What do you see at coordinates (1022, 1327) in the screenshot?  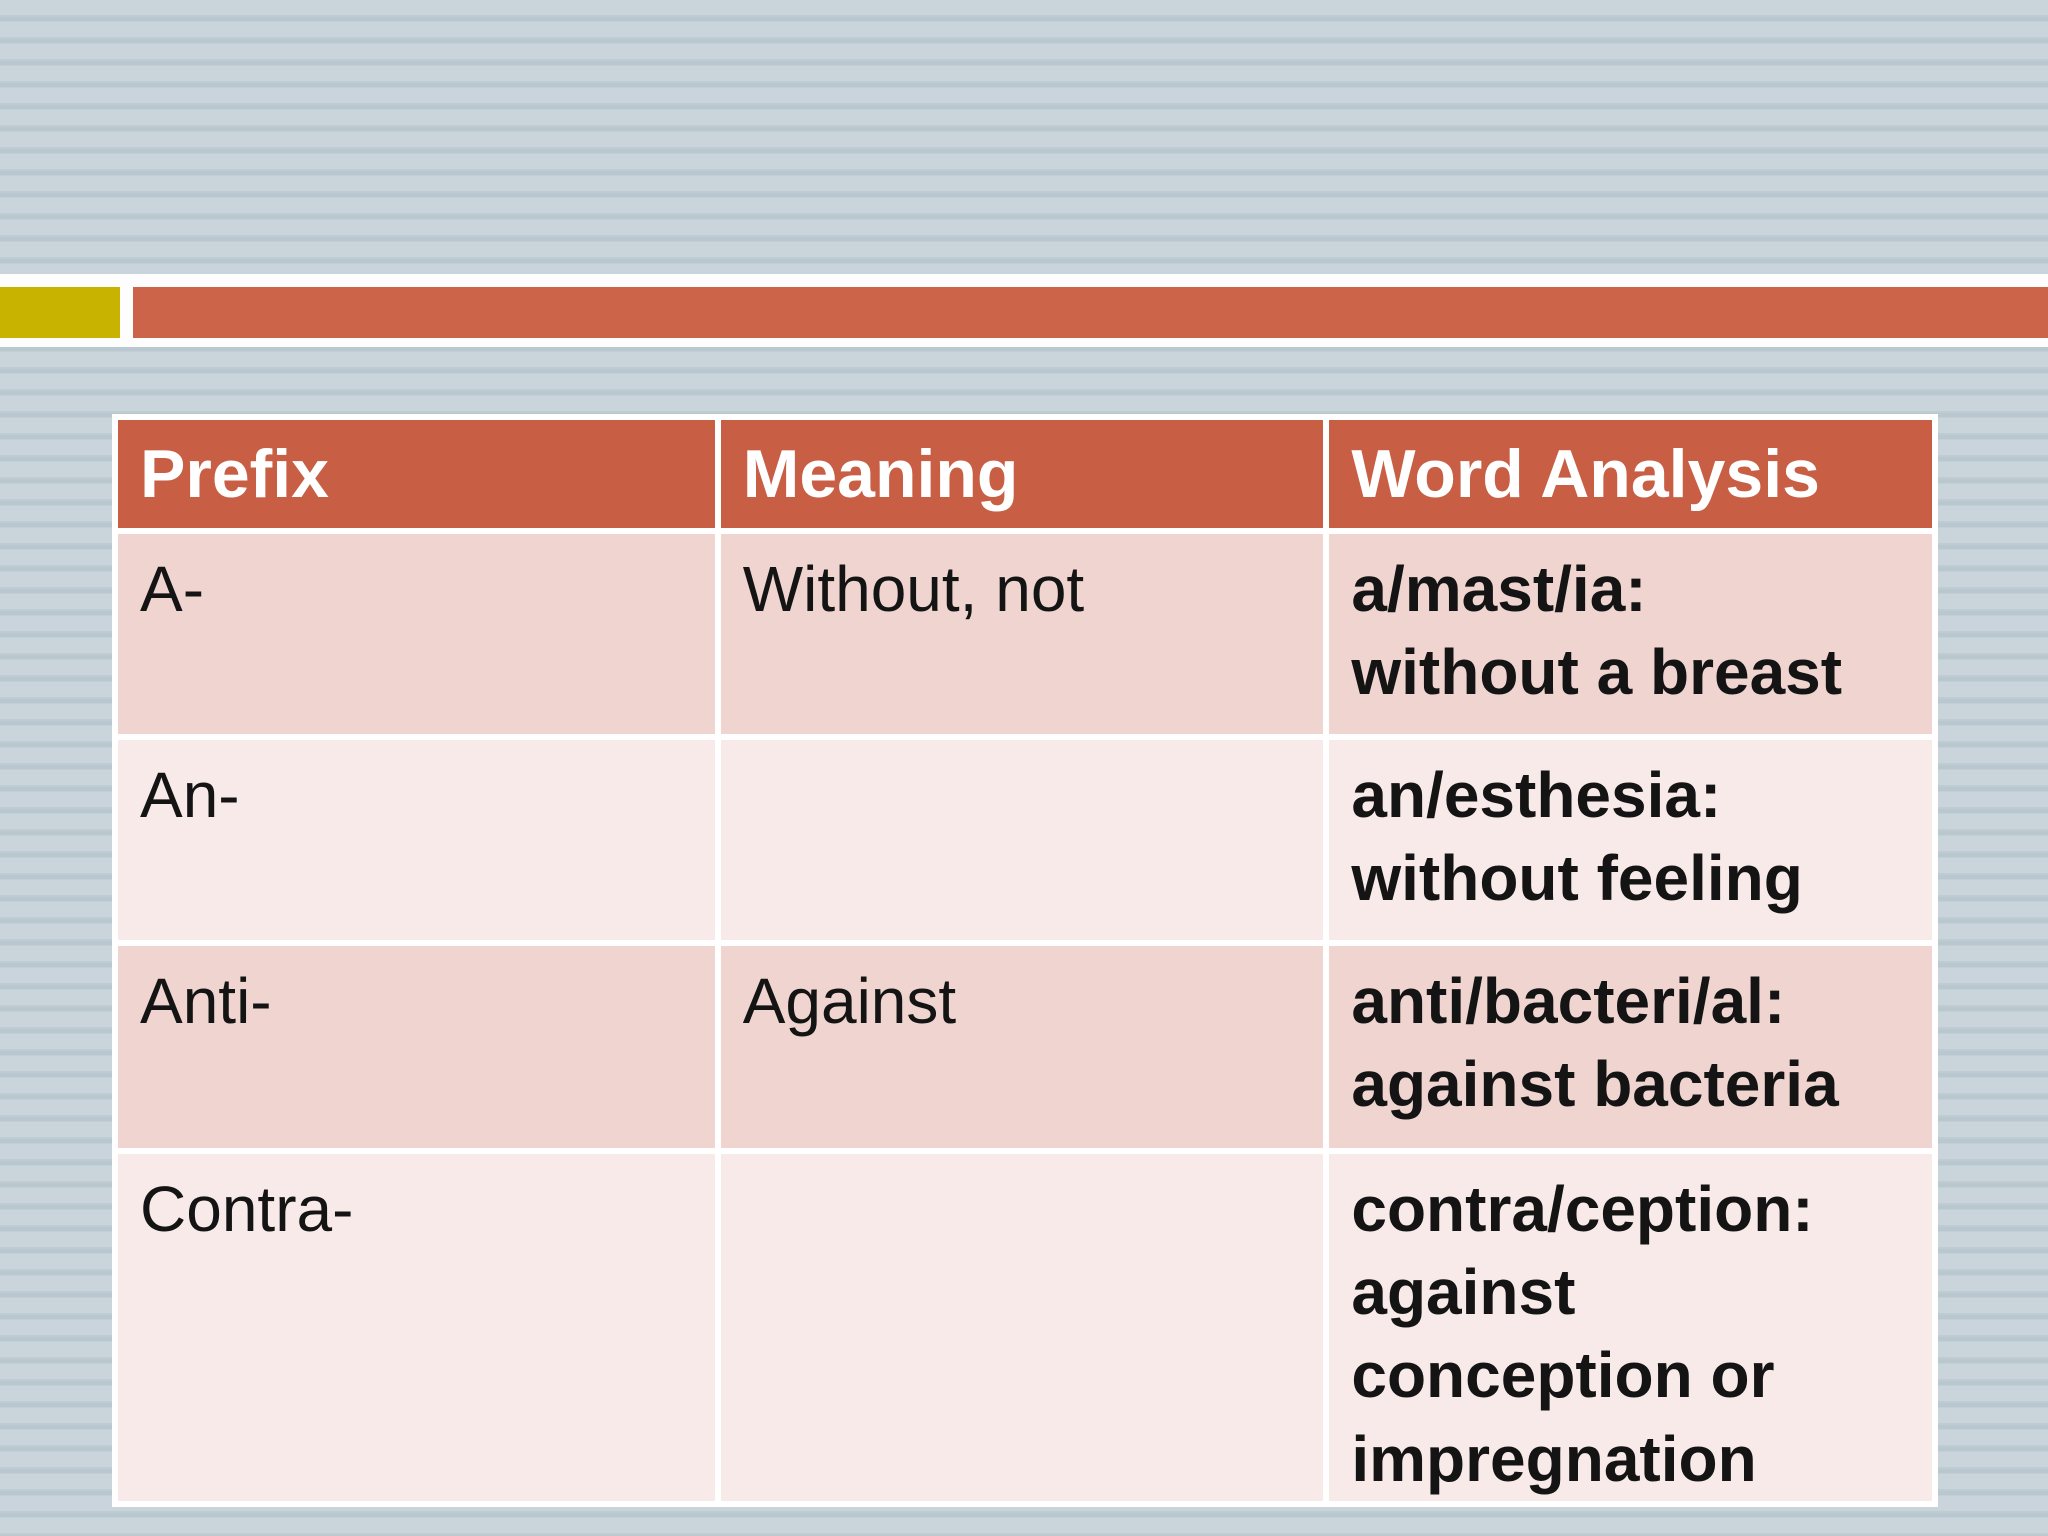 I see `cell-meaning-row4` at bounding box center [1022, 1327].